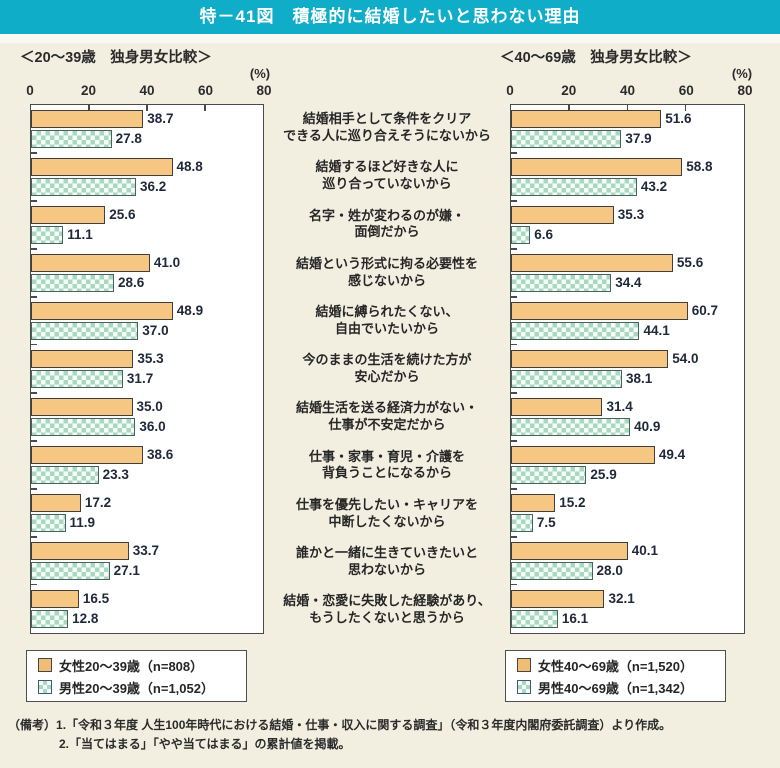 The height and width of the screenshot is (768, 780). I want to click on bar-value-label: 43.2, so click(654, 187).